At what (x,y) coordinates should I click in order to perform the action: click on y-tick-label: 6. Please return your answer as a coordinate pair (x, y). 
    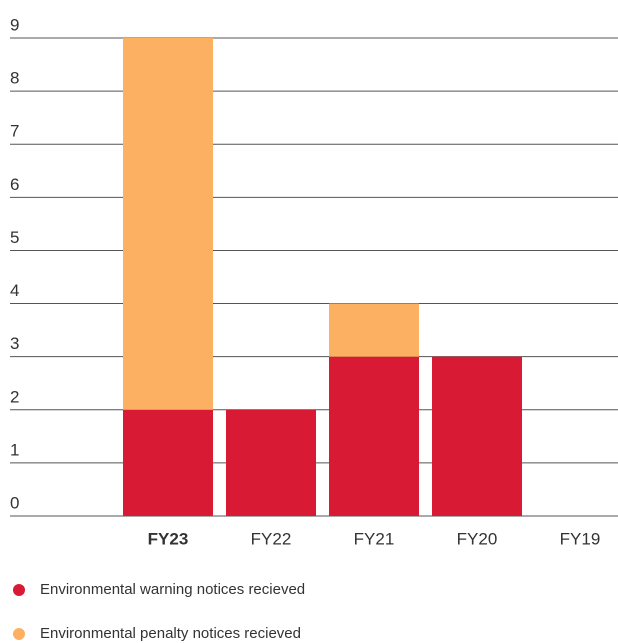
    Looking at the image, I should click on (14, 184).